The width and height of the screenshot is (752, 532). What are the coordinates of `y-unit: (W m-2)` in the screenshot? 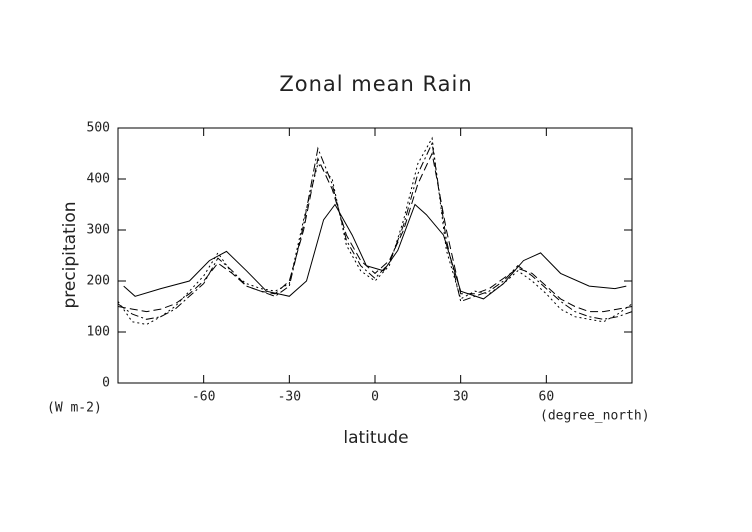 It's located at (74, 408).